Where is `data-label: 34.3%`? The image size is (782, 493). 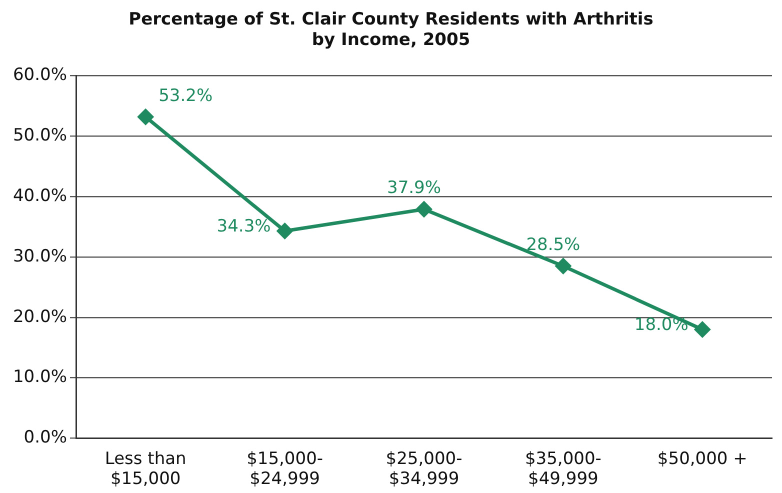
data-label: 34.3% is located at coordinates (243, 226).